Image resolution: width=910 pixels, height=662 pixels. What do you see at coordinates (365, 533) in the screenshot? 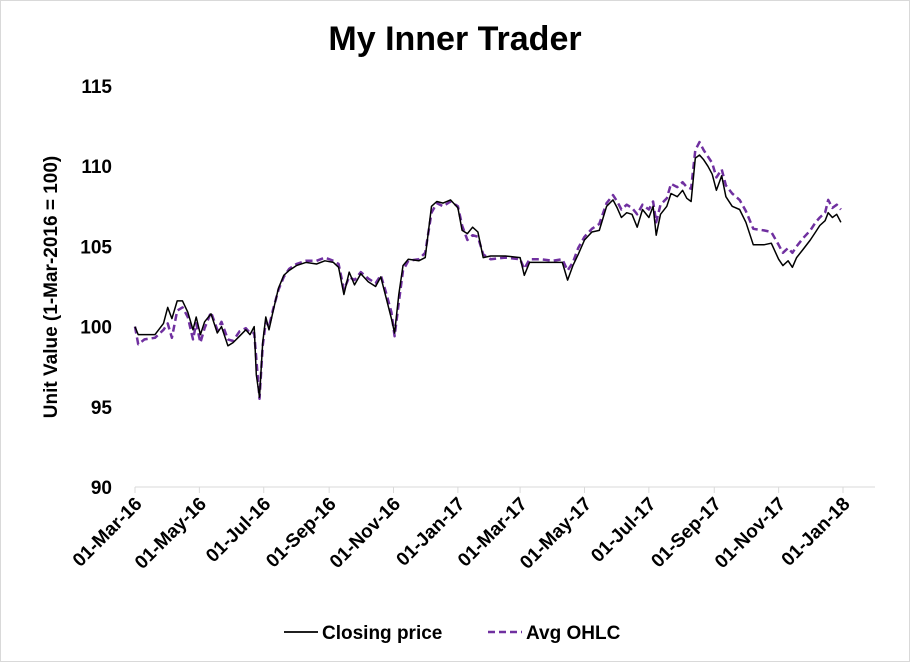
I see `x-tick-label: 01-Nov-16` at bounding box center [365, 533].